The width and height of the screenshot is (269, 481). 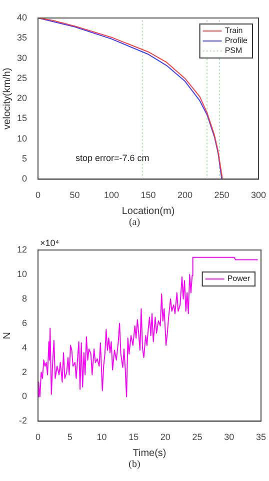 What do you see at coordinates (165, 437) in the screenshot?
I see `x-tick-label: 20` at bounding box center [165, 437].